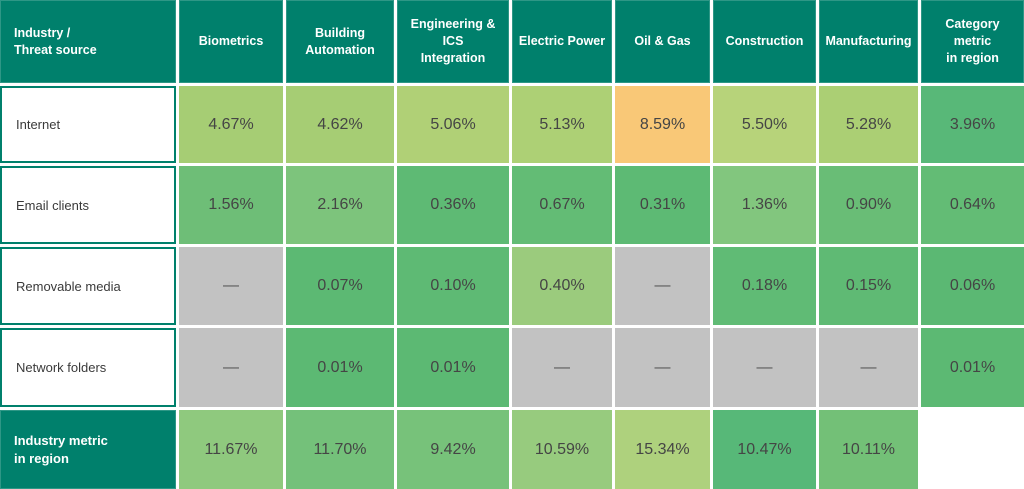  Describe the element at coordinates (868, 449) in the screenshot. I see `heatmap-cell-r4-c6: 10.11%` at that location.